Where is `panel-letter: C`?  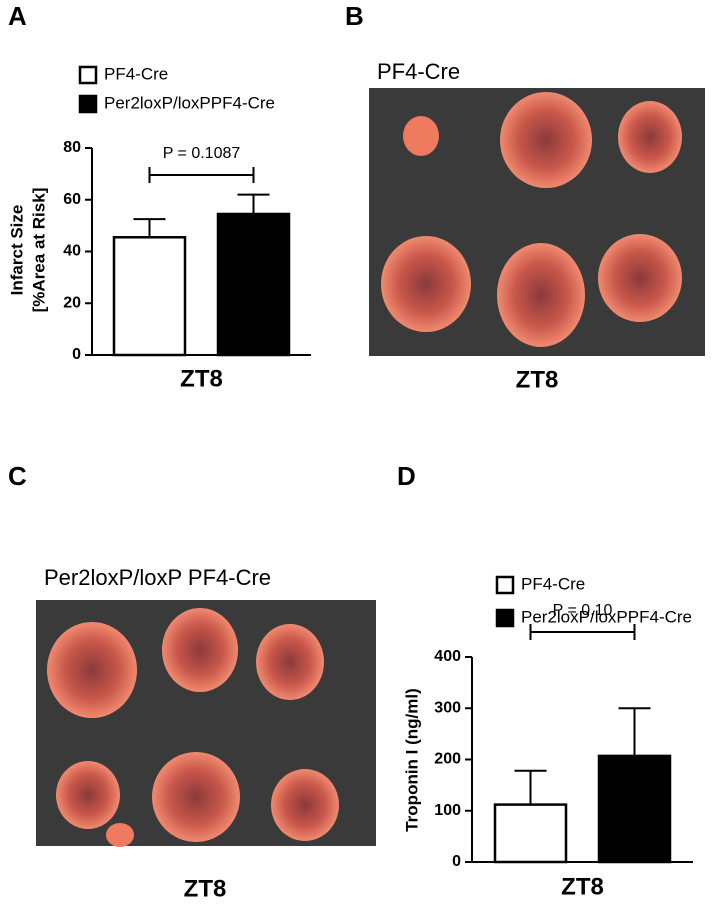 panel-letter: C is located at coordinates (17, 476).